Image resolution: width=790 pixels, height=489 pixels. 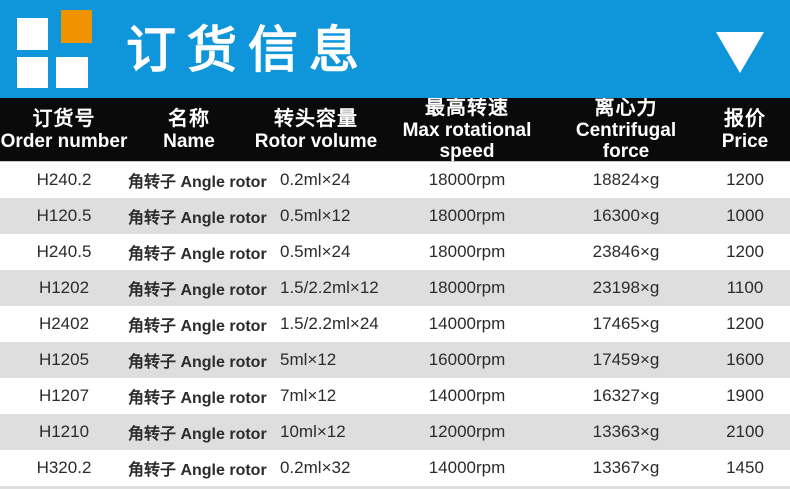 I want to click on cell-price: 1450, so click(x=745, y=467).